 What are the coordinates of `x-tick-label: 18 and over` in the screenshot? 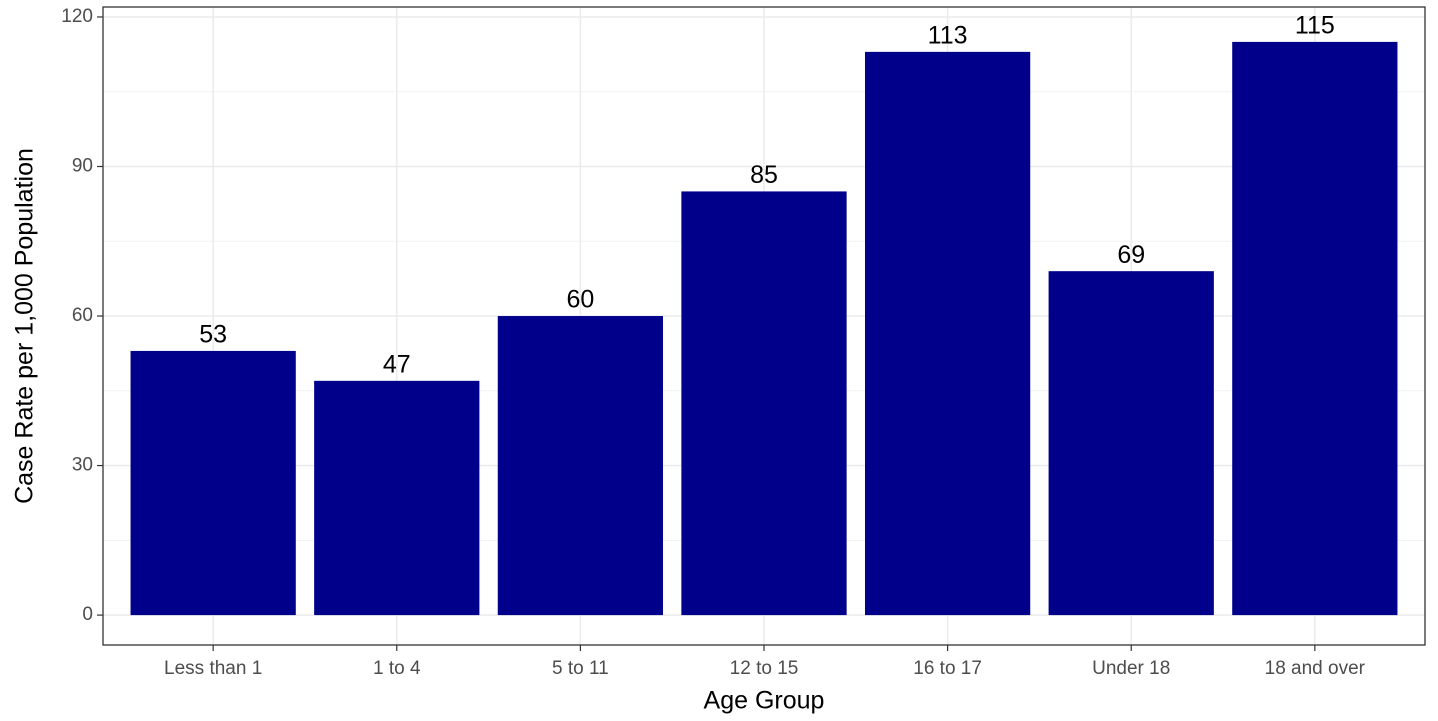 It's located at (1315, 668).